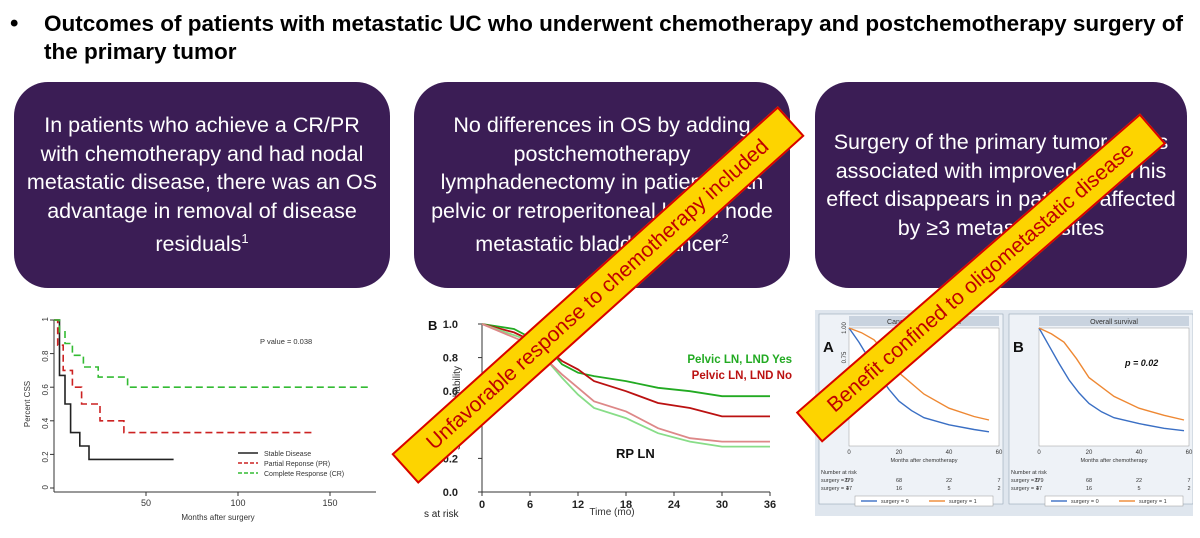 The height and width of the screenshot is (538, 1200). Describe the element at coordinates (635, 453) in the screenshot. I see `rp-ln-label: RP LN` at that location.